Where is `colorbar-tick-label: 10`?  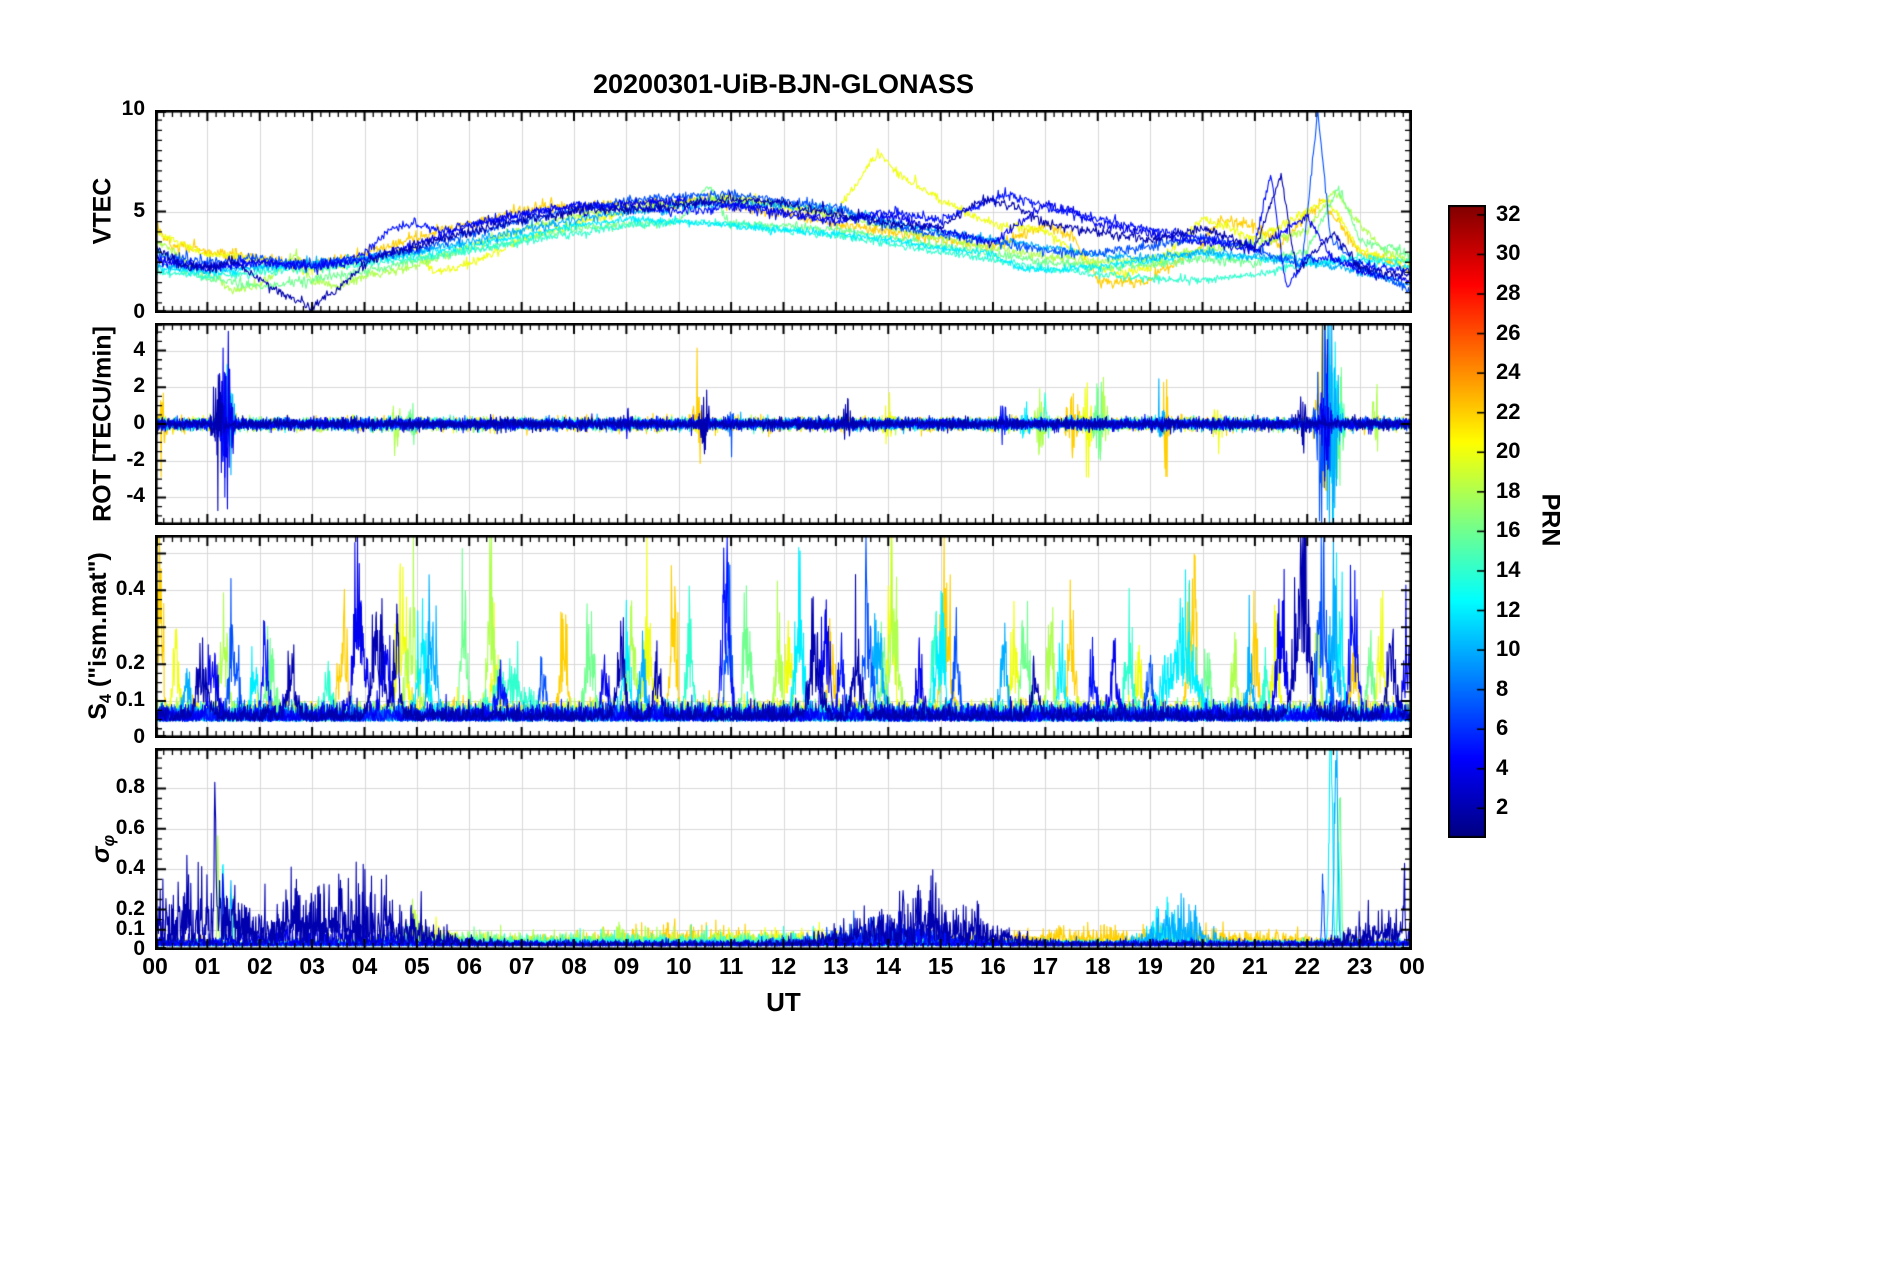
colorbar-tick-label: 10 is located at coordinates (1508, 649).